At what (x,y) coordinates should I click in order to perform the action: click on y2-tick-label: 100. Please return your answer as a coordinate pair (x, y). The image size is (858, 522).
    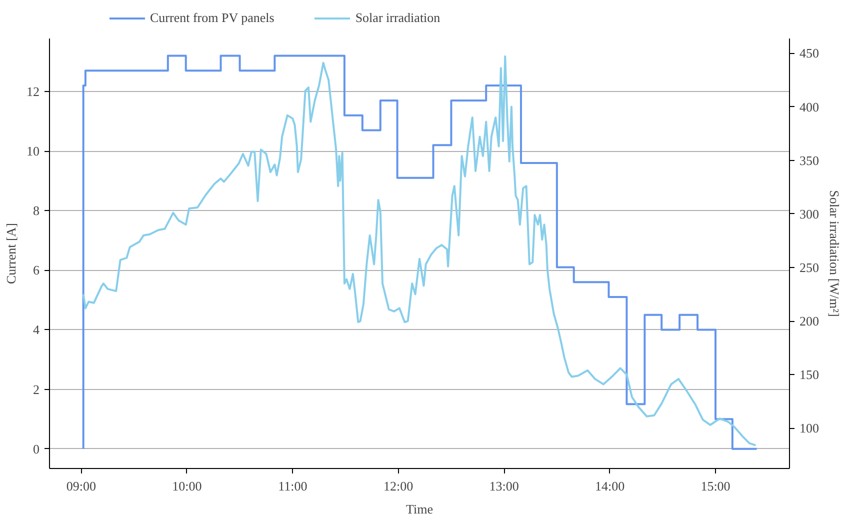
    Looking at the image, I should click on (809, 428).